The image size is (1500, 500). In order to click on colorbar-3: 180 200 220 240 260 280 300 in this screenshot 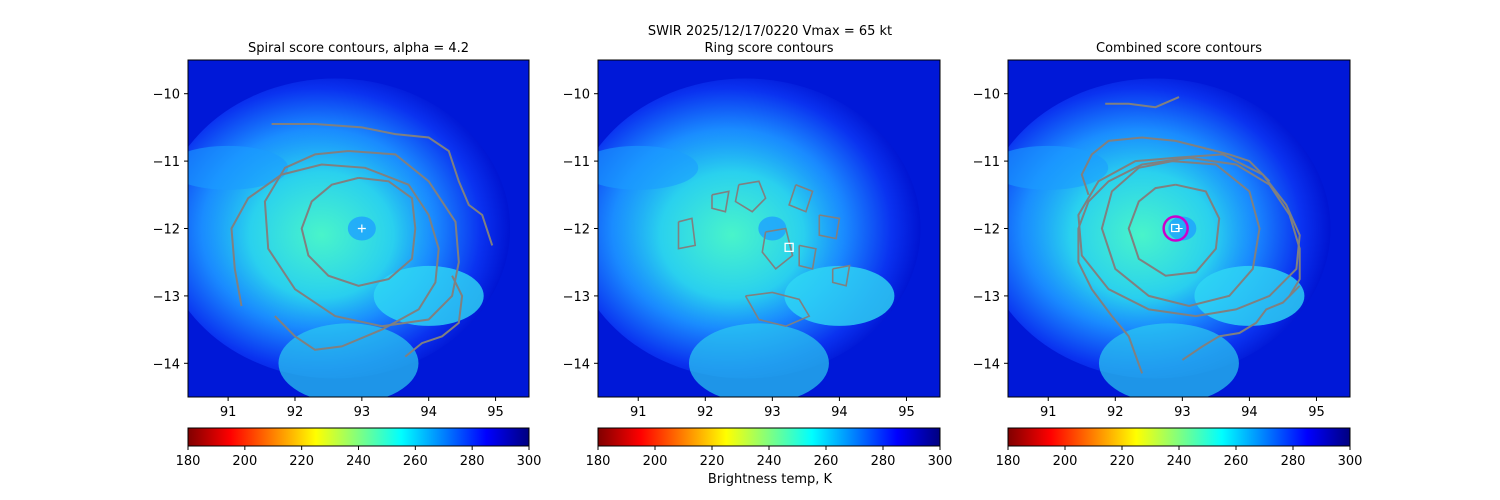, I will do `click(1179, 448)`.